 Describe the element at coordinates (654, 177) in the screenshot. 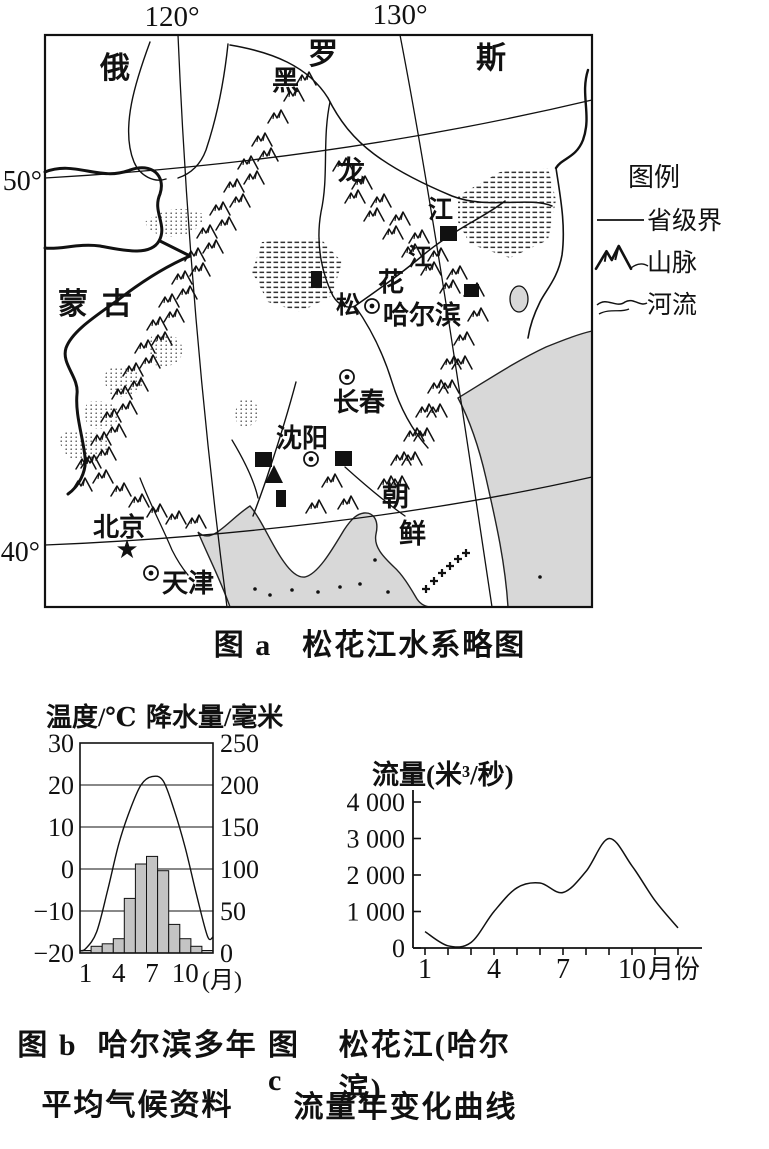

I see `legend-title: 图例` at that location.